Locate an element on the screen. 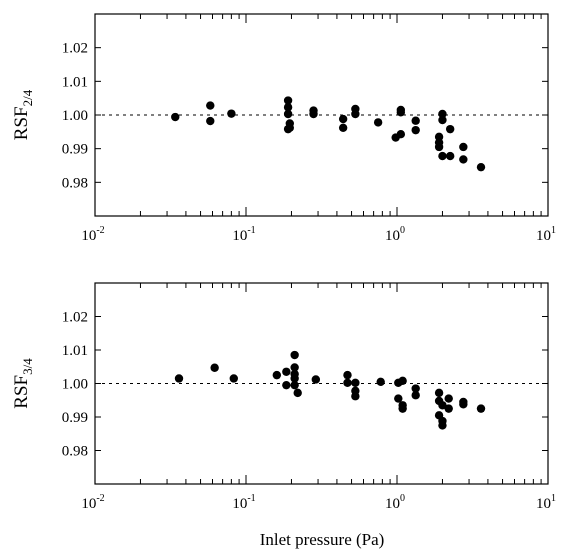 The height and width of the screenshot is (559, 574). x-axis-label: Inlet pressure (Pa) is located at coordinates (322, 539).